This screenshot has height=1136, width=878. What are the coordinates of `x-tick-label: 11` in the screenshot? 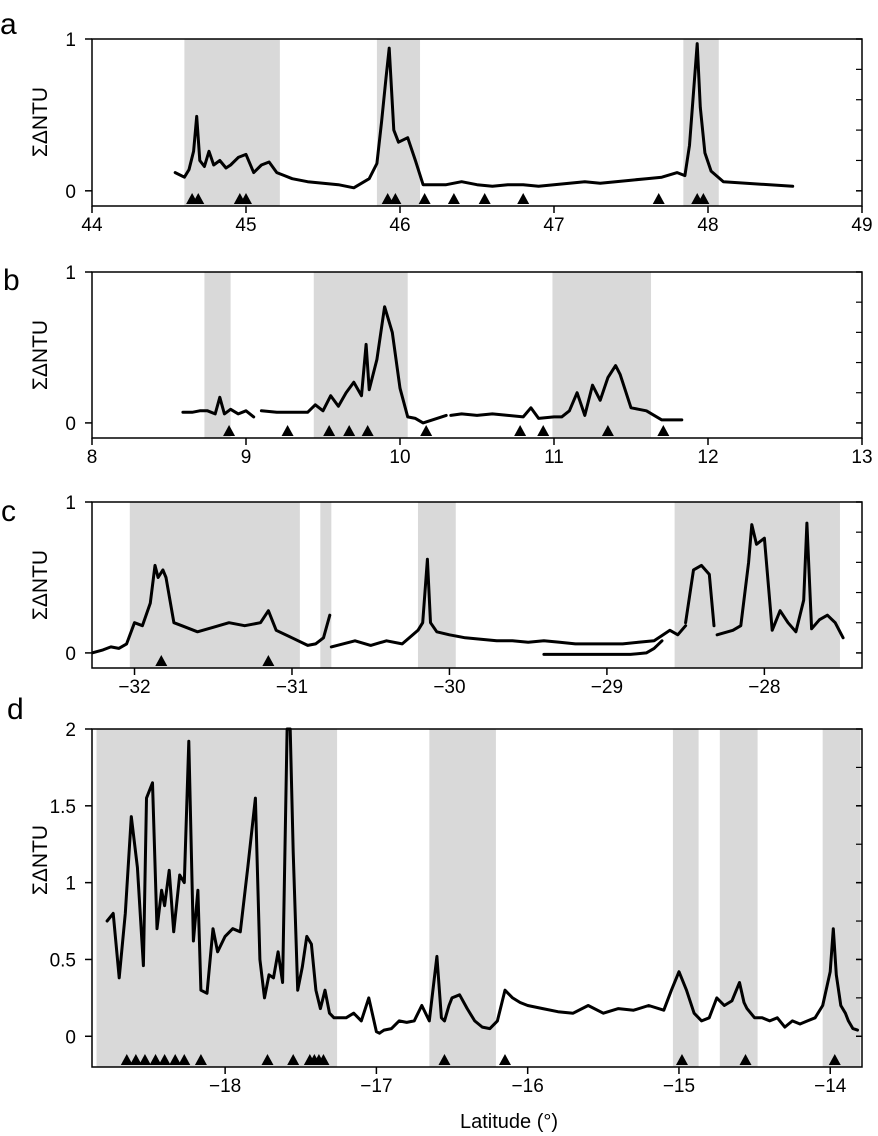 It's located at (554, 457).